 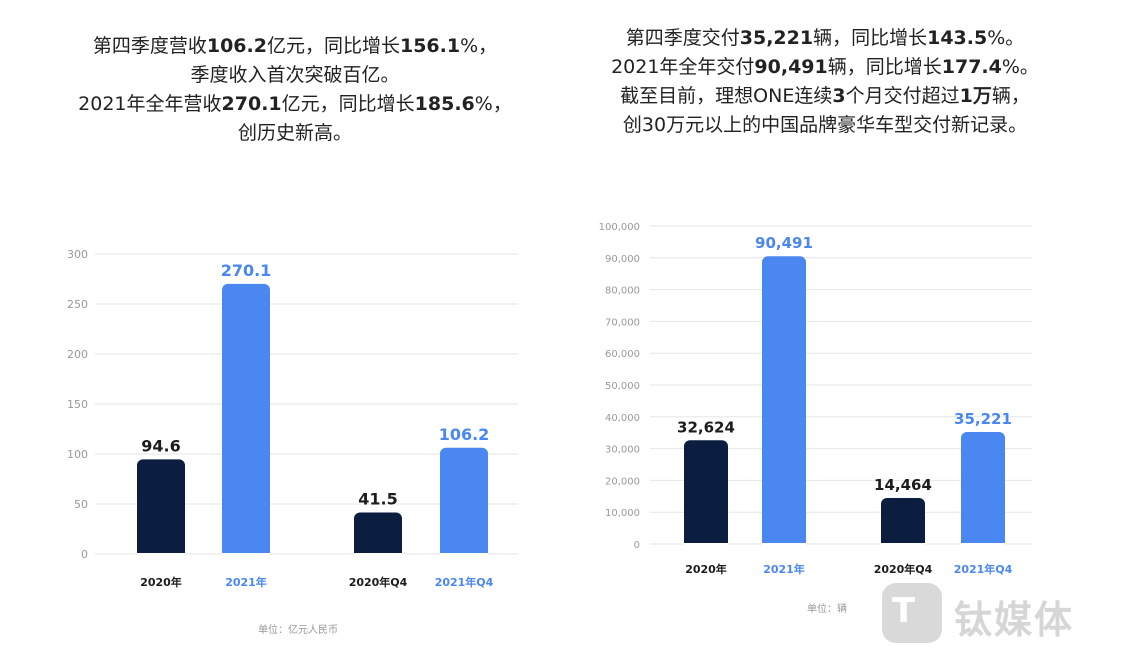 What do you see at coordinates (298, 629) in the screenshot?
I see `unit-note: 单位：亿元人民币` at bounding box center [298, 629].